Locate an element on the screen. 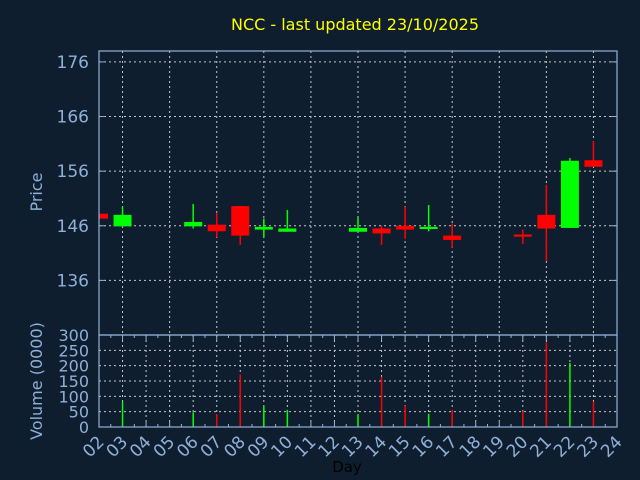  x-axis-label: Day is located at coordinates (347, 467).